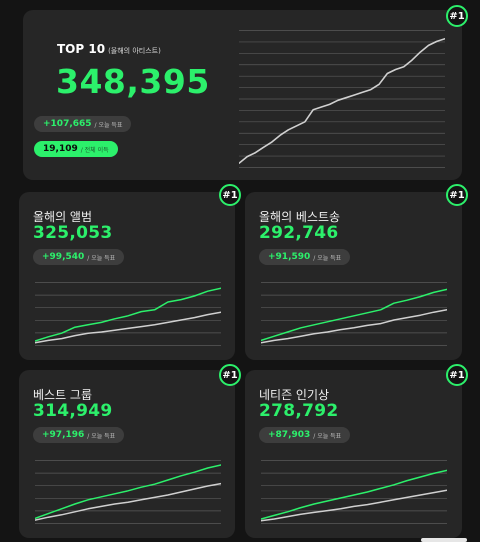 This screenshot has height=542, width=480. I want to click on category-card-best-group: 베스트 그룹 314,949 +97,196/ 오늘 득표, so click(127, 454).